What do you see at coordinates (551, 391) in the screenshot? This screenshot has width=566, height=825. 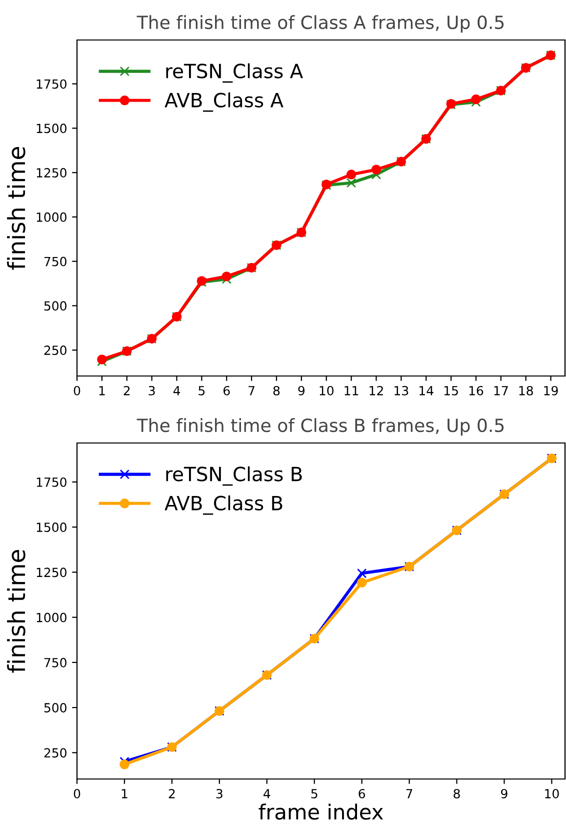 I see `x-tick-label: 19` at bounding box center [551, 391].